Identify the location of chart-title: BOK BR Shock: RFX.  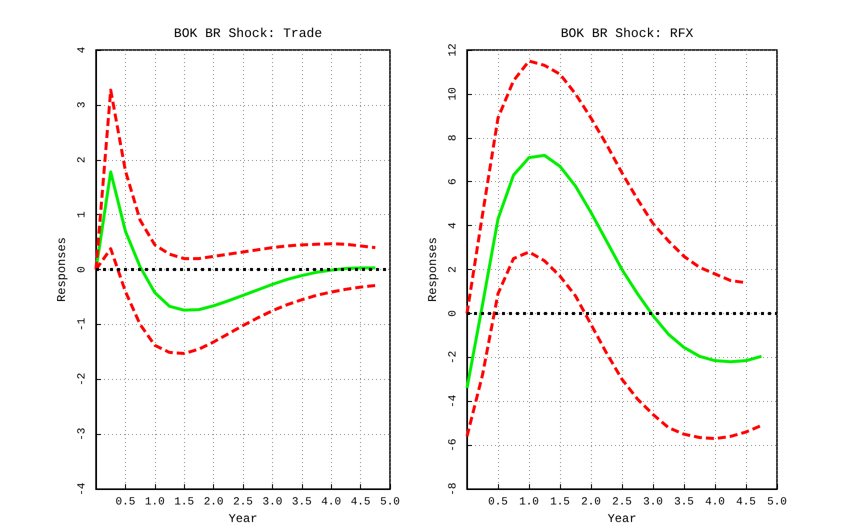
(627, 33).